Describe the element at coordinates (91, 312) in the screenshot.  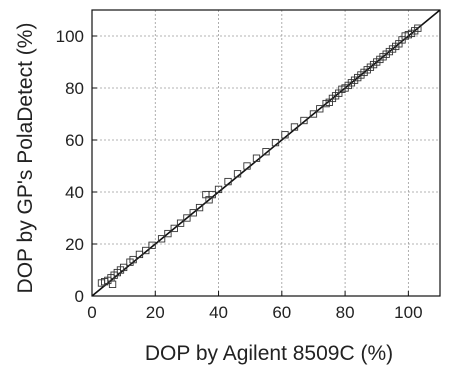
I see `x-tick-label: 0` at that location.